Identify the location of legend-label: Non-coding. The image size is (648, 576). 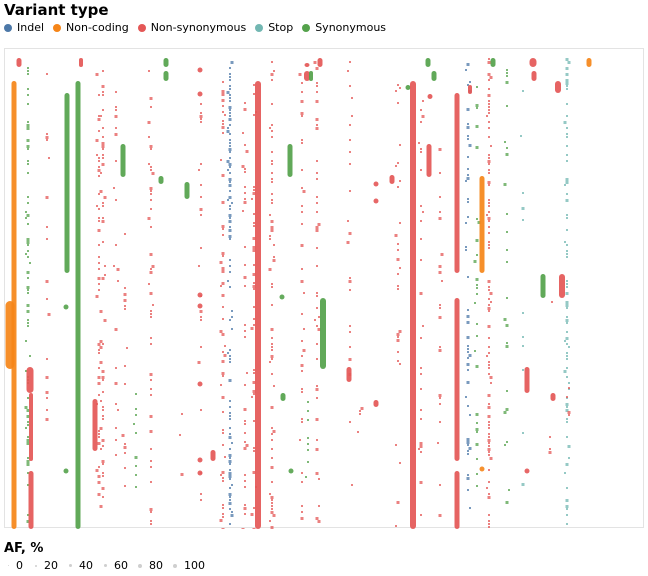
(97, 27).